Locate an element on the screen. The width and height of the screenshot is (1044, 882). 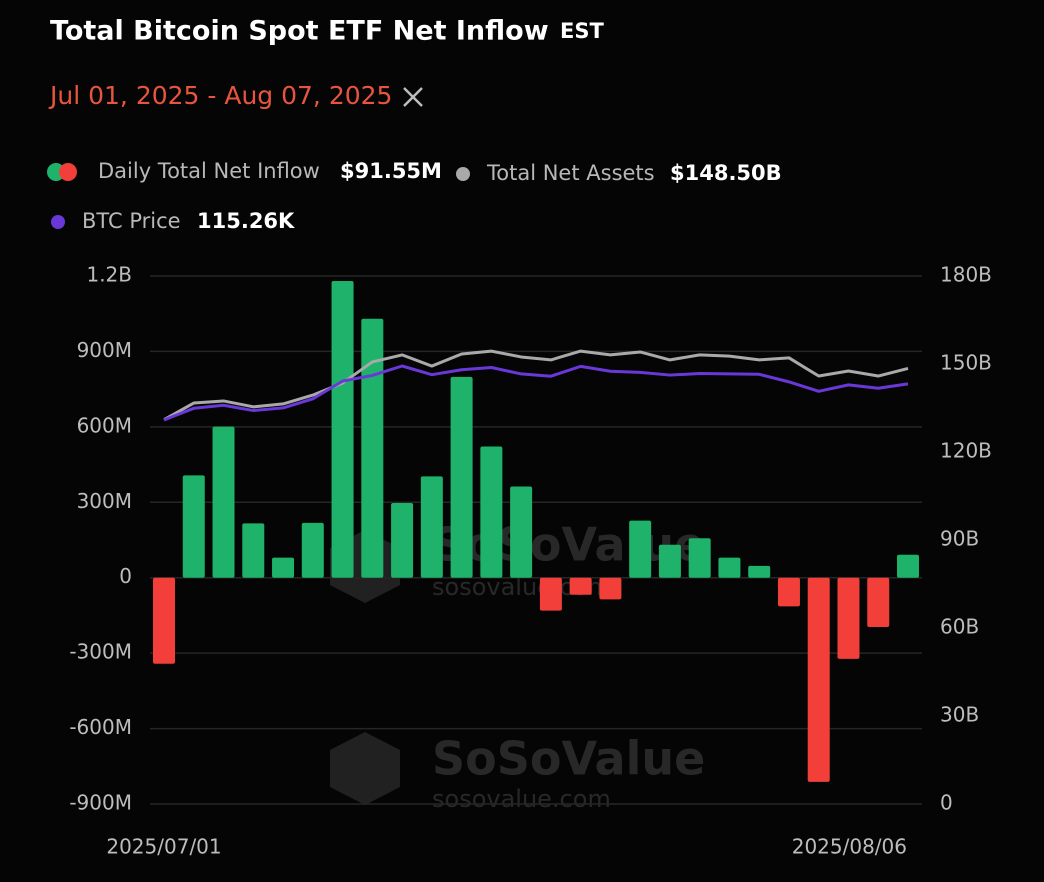
watermark-brand: SoSoValue is located at coordinates (568, 759).